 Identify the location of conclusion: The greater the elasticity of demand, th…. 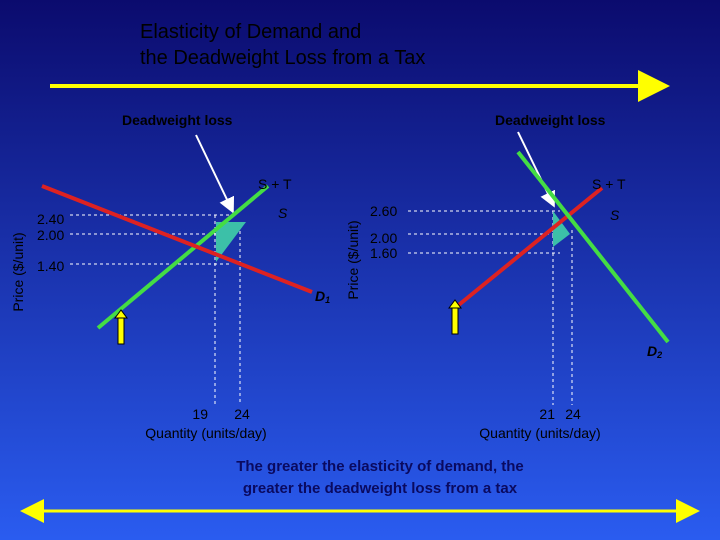
(380, 466).